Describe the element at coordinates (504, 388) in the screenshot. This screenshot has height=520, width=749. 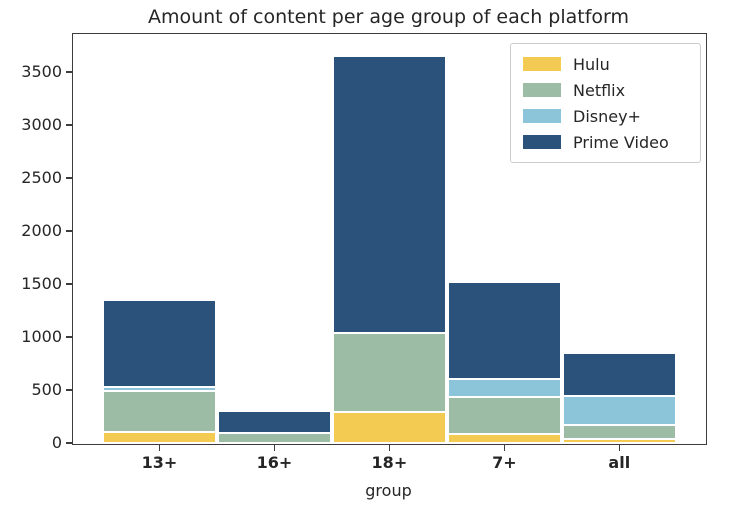
I see `bar-segment-disney--7+` at that location.